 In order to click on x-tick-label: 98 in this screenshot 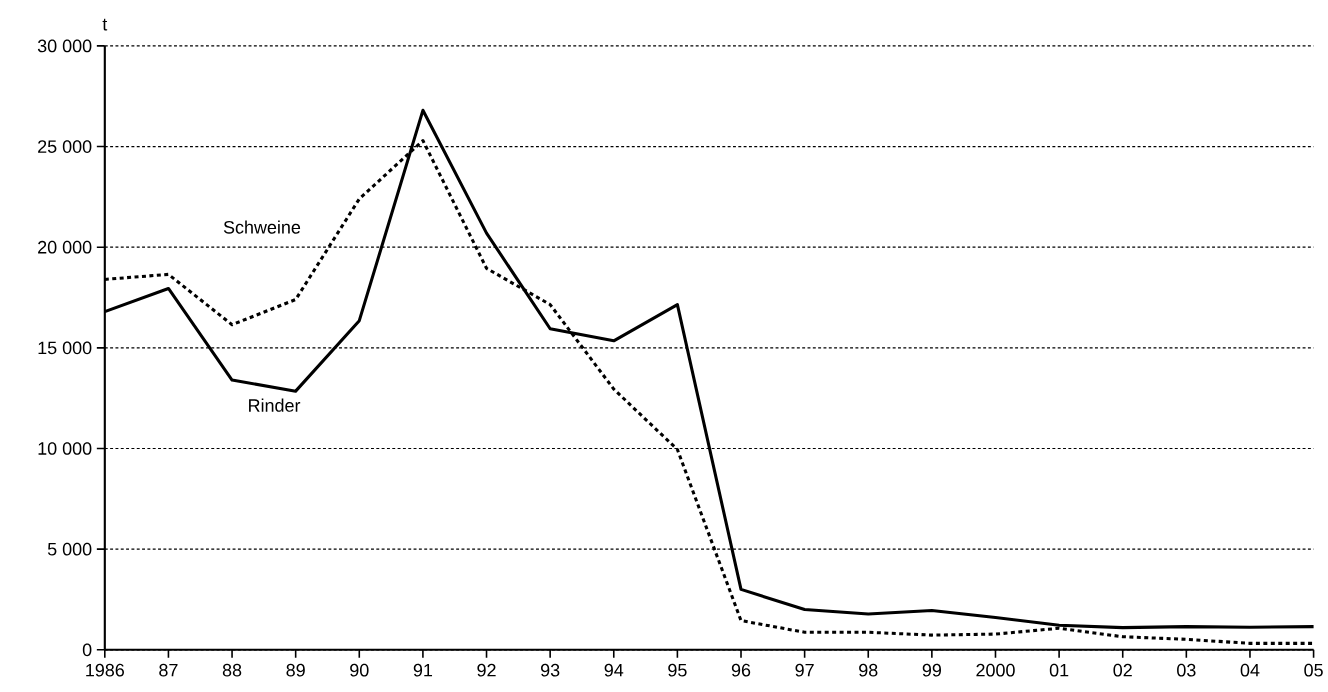, I will do `click(868, 670)`.